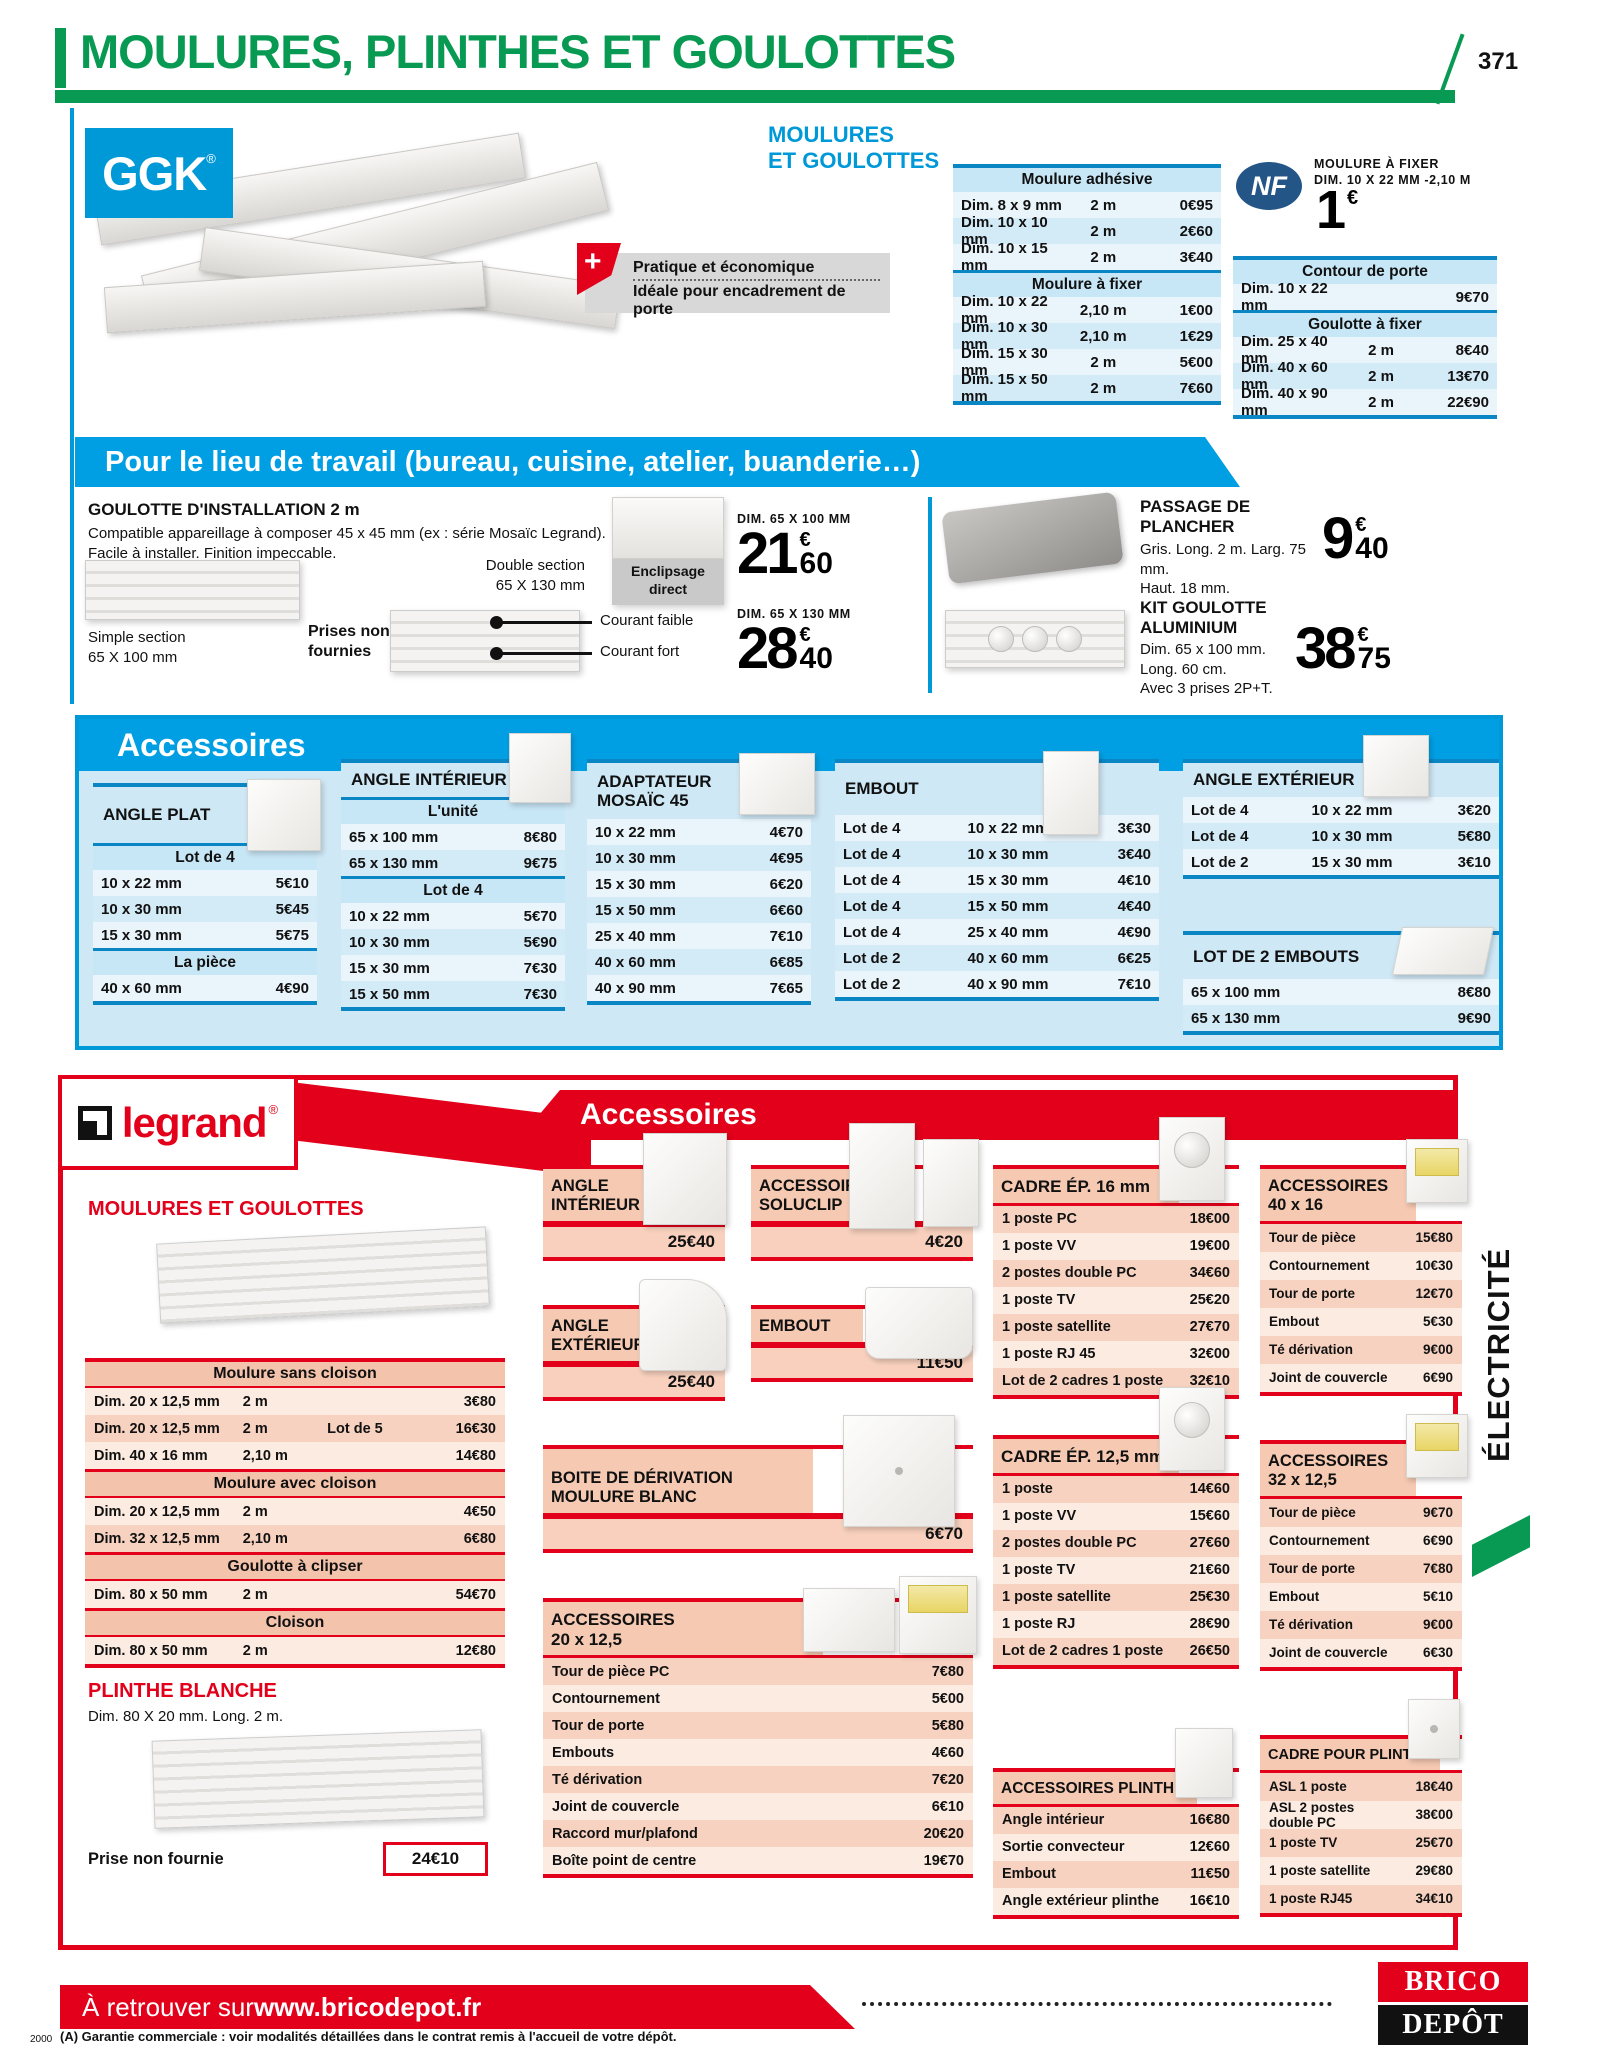 The height and width of the screenshot is (2048, 1620). What do you see at coordinates (1116, 1651) in the screenshot?
I see `table-row: Lot de 2 cadres 1 poste 26€50` at bounding box center [1116, 1651].